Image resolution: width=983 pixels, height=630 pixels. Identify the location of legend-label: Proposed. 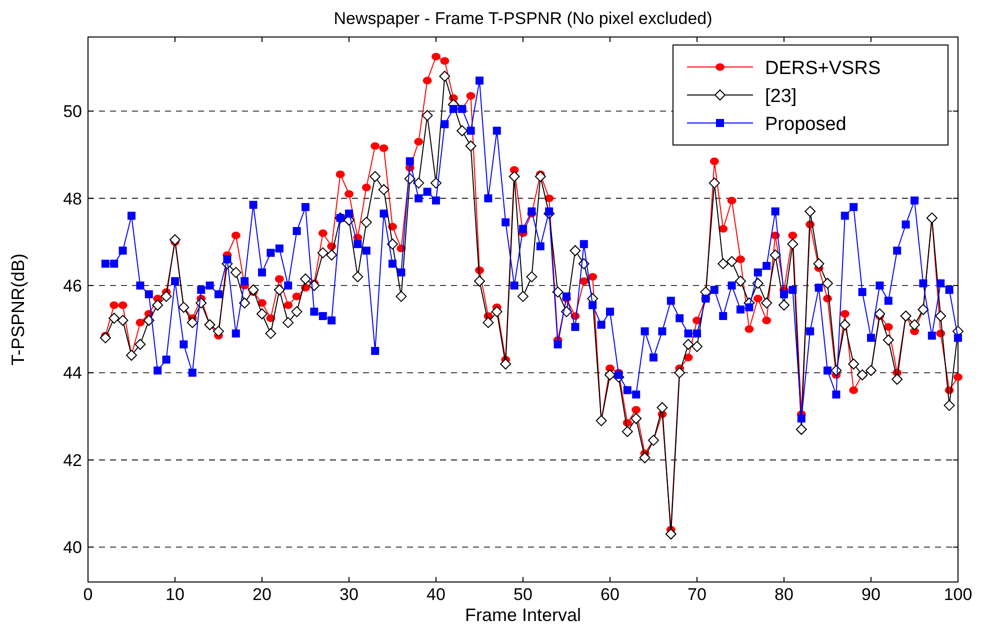
(805, 124).